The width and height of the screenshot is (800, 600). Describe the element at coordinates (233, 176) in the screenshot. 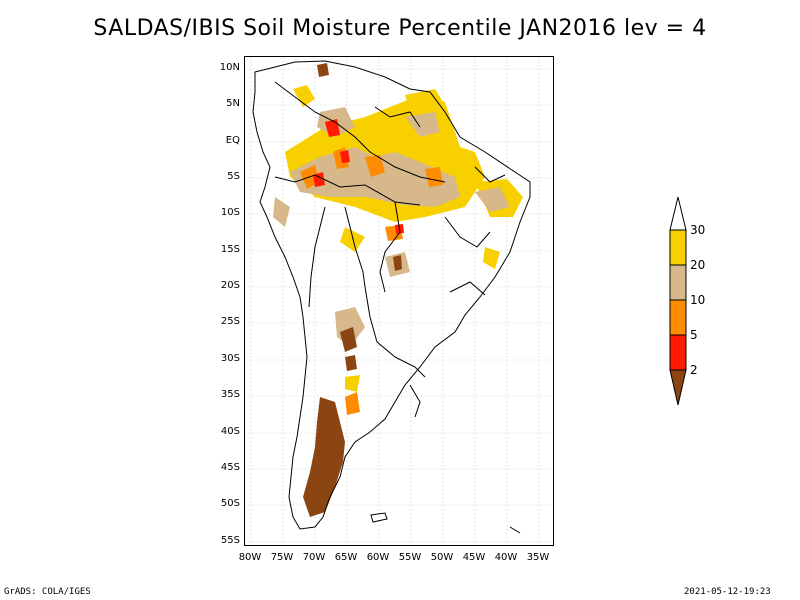

I see `lat-tick-label: 5S` at that location.